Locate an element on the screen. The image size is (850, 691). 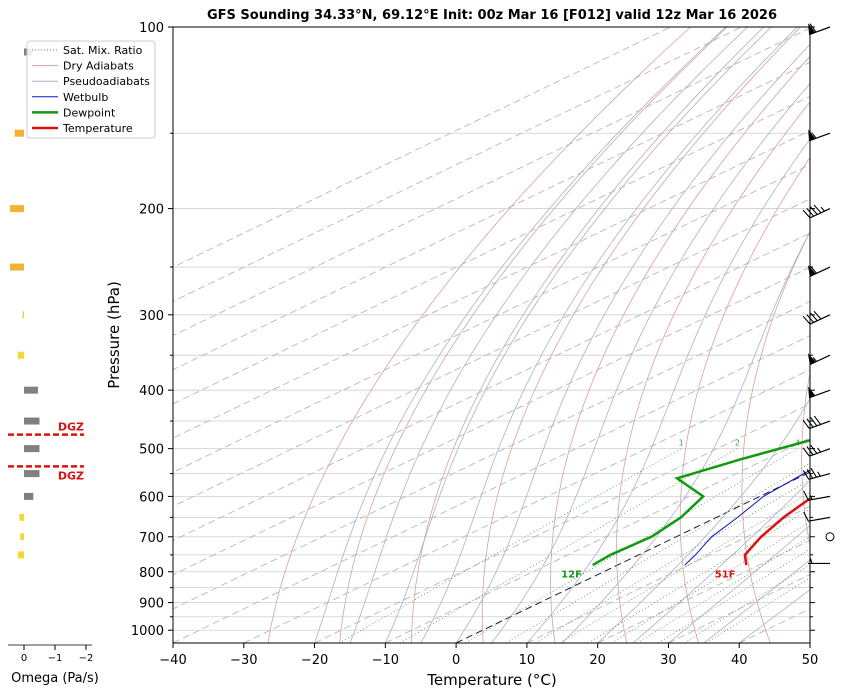
surface-label: 51F is located at coordinates (725, 574).